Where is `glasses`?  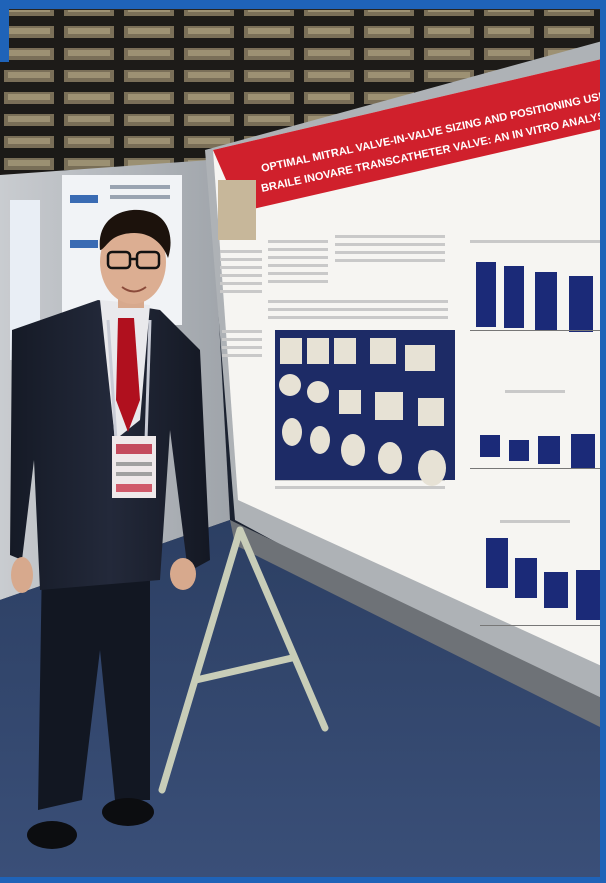 glasses is located at coordinates (133, 260).